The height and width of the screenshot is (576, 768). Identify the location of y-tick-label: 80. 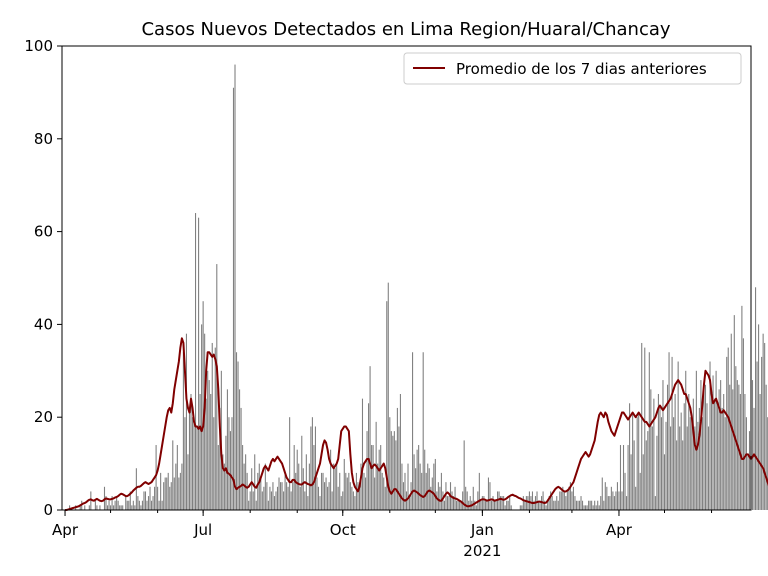
(43, 139).